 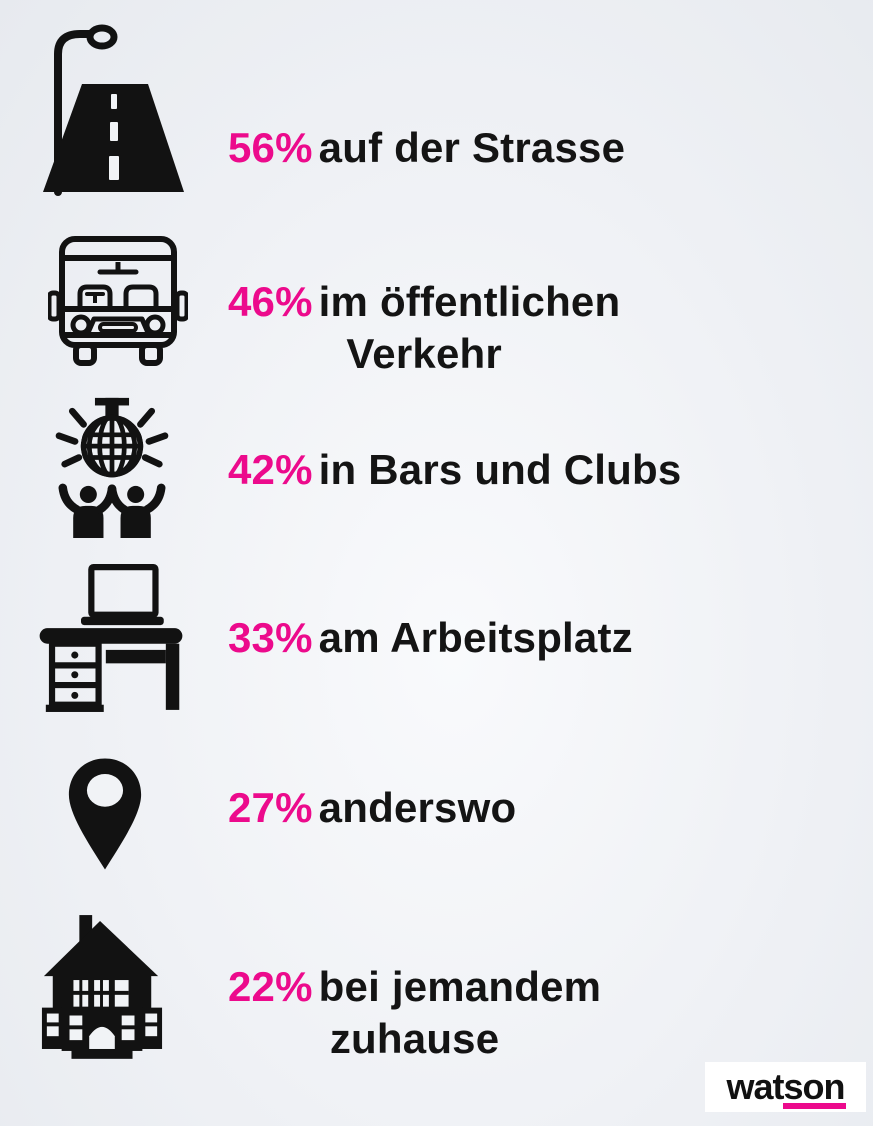 I want to click on stat-line: 27% anderswo, so click(x=372, y=808).